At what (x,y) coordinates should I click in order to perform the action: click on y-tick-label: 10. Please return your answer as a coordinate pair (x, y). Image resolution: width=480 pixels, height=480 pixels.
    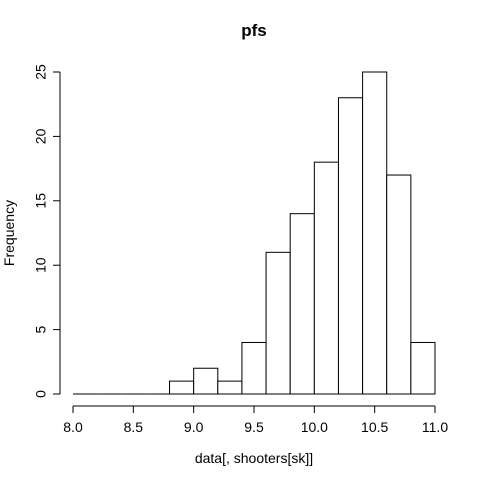
    Looking at the image, I should click on (41, 265).